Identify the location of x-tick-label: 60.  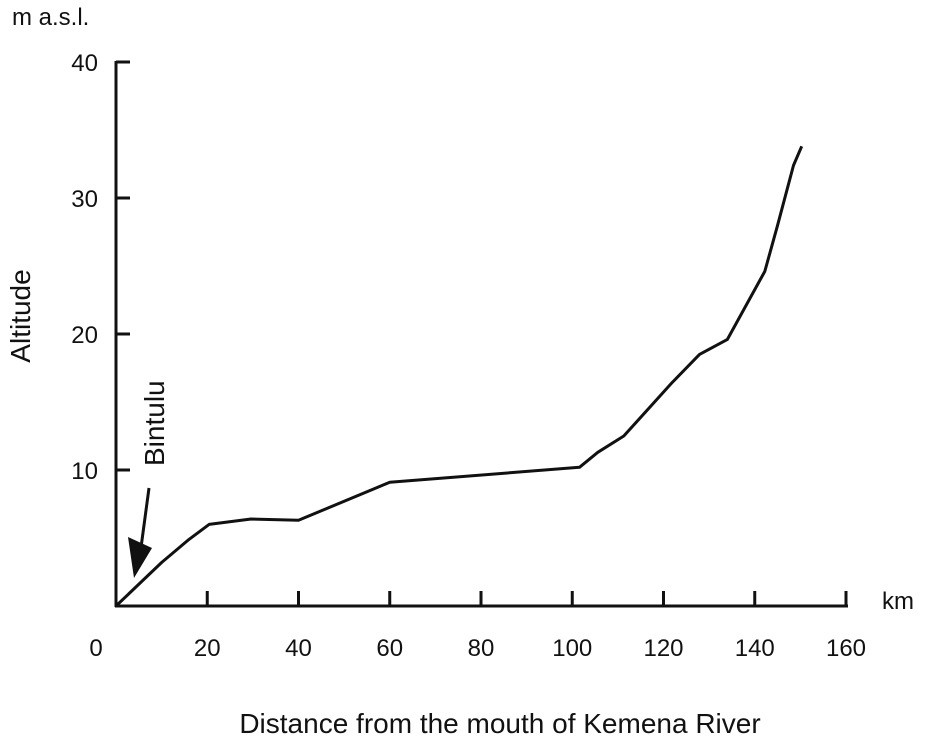
(389, 648).